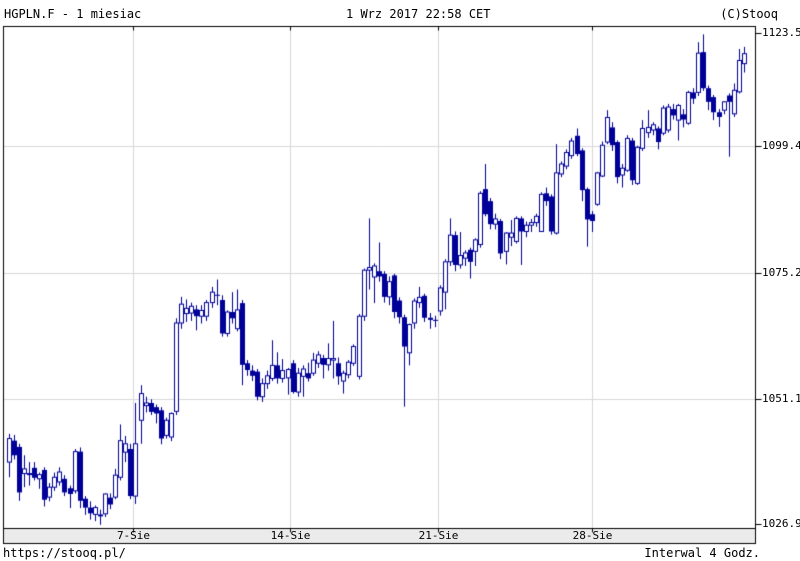  What do you see at coordinates (64, 553) in the screenshot?
I see `source-url: https://stooq.pl/` at bounding box center [64, 553].